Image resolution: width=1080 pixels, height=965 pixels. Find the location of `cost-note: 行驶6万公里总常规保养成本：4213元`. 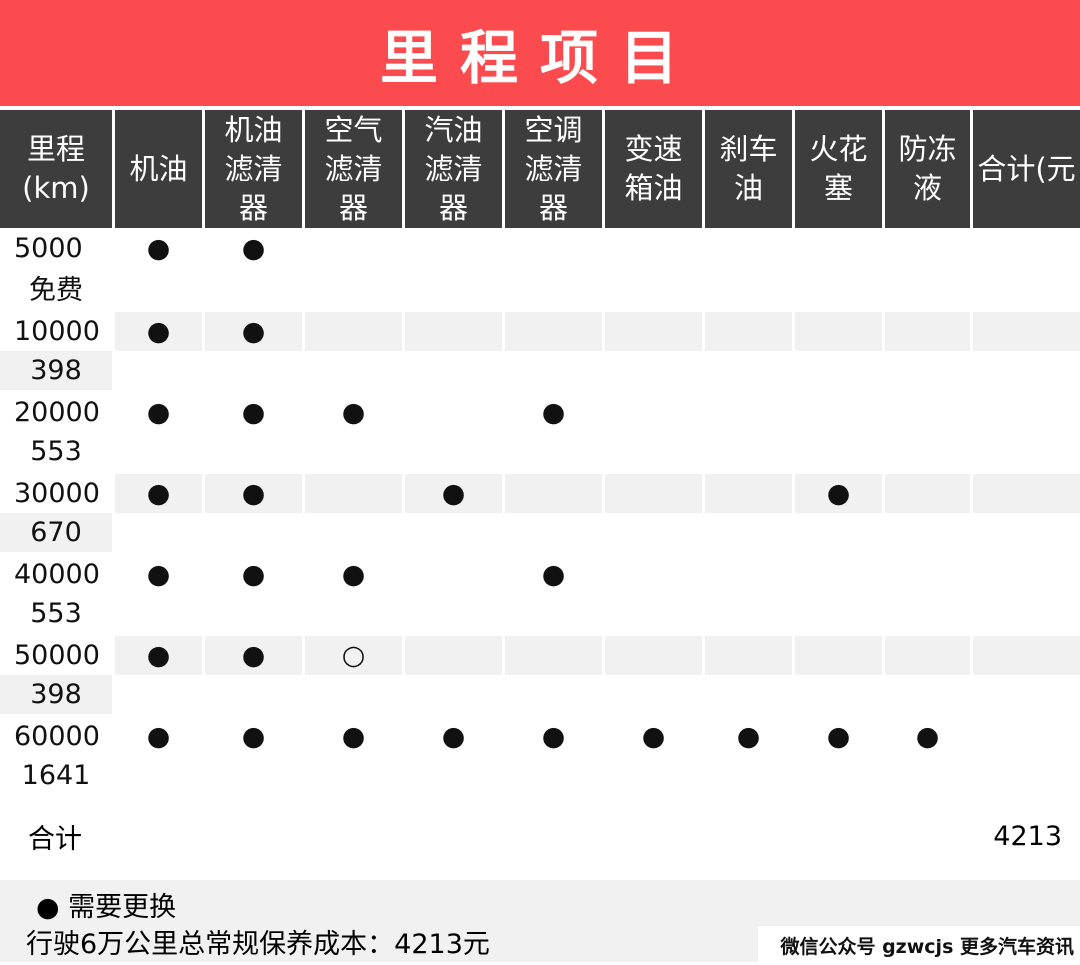

cost-note: 行驶6万公里总常规保养成本：4213元 is located at coordinates (258, 944).